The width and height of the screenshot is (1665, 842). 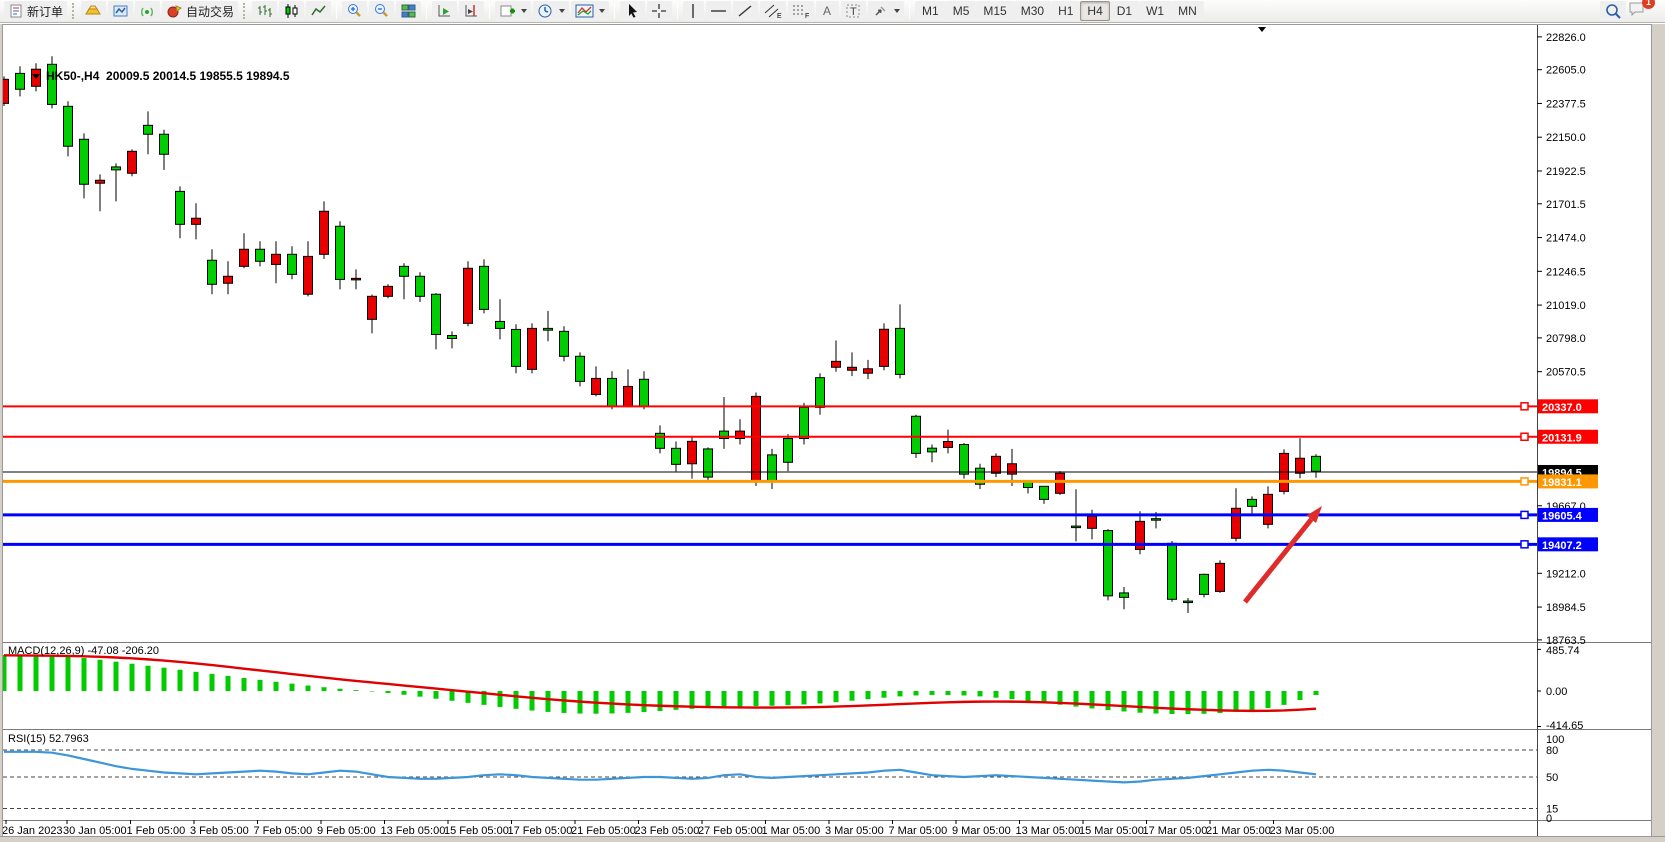 What do you see at coordinates (513, 11) in the screenshot?
I see `add-indicator-button` at bounding box center [513, 11].